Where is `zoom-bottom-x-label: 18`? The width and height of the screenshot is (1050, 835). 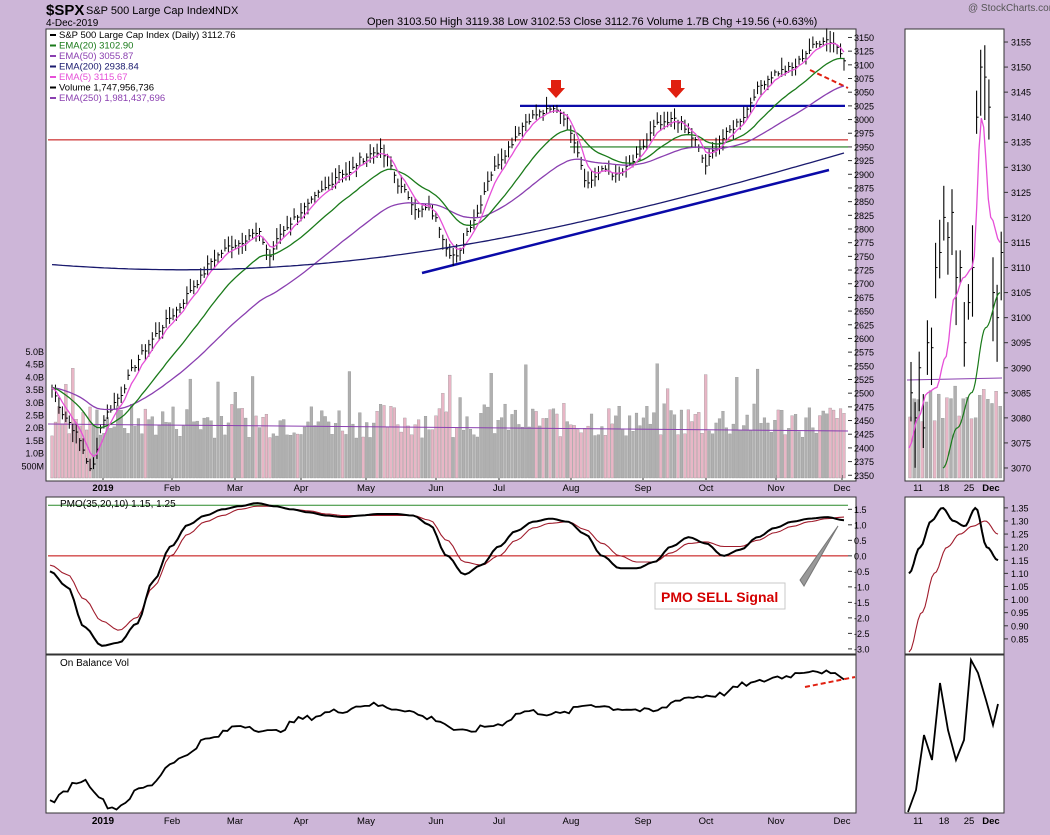 zoom-bottom-x-label: 18 is located at coordinates (944, 821).